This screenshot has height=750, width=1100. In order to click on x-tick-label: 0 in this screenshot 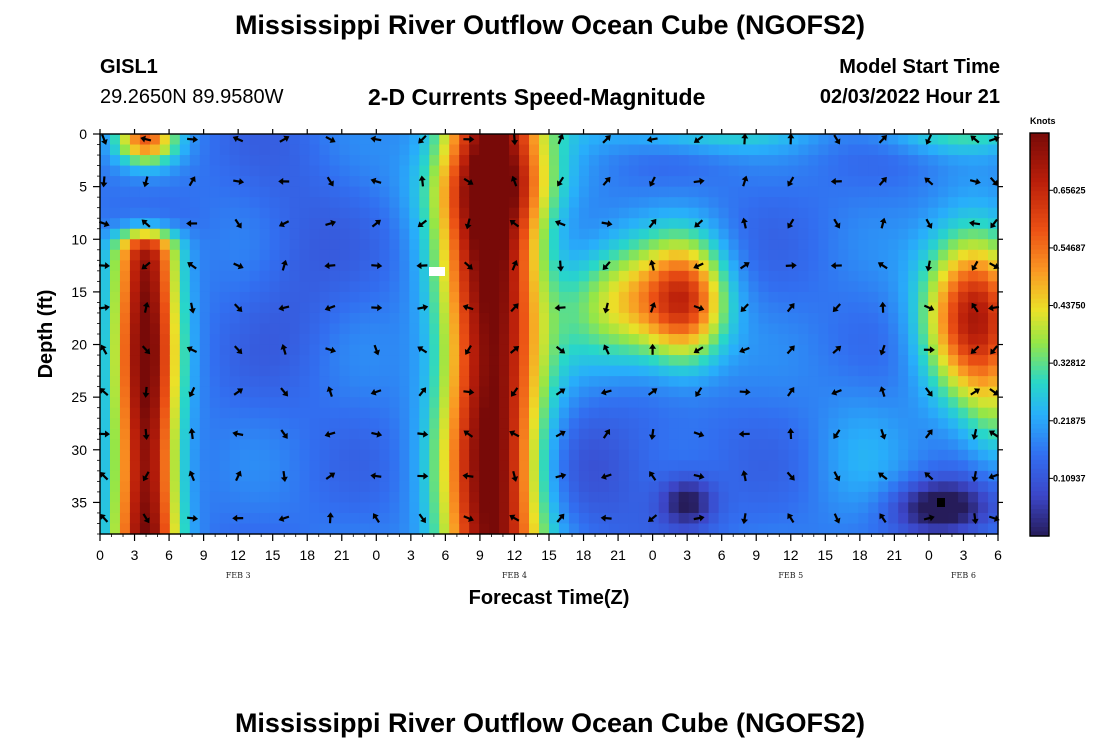, I will do `click(929, 555)`.